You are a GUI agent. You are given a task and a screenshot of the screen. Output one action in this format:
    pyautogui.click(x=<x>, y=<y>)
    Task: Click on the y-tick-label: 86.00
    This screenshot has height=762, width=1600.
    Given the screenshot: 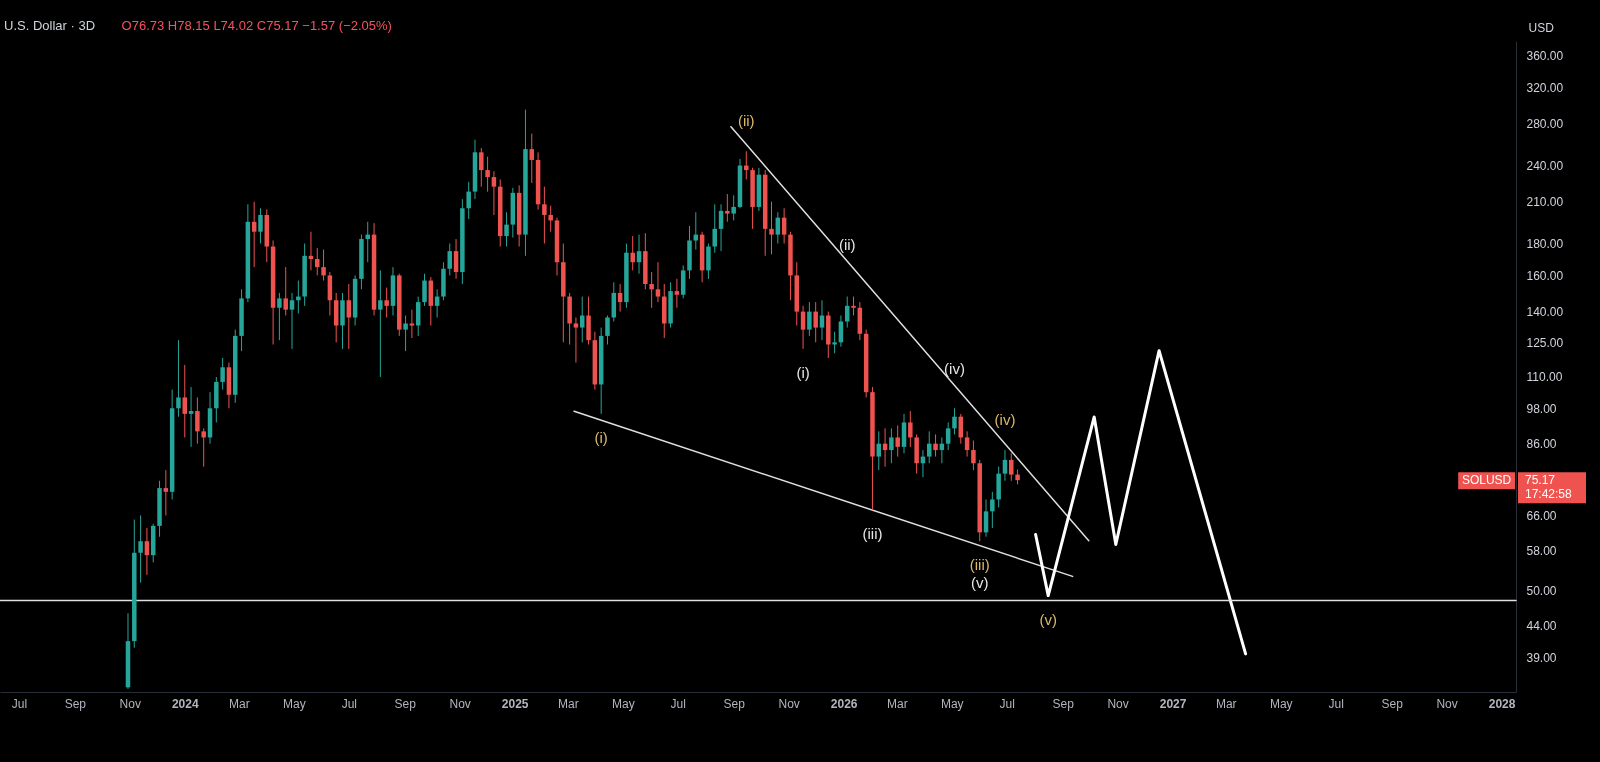 What is the action you would take?
    pyautogui.click(x=1541, y=444)
    